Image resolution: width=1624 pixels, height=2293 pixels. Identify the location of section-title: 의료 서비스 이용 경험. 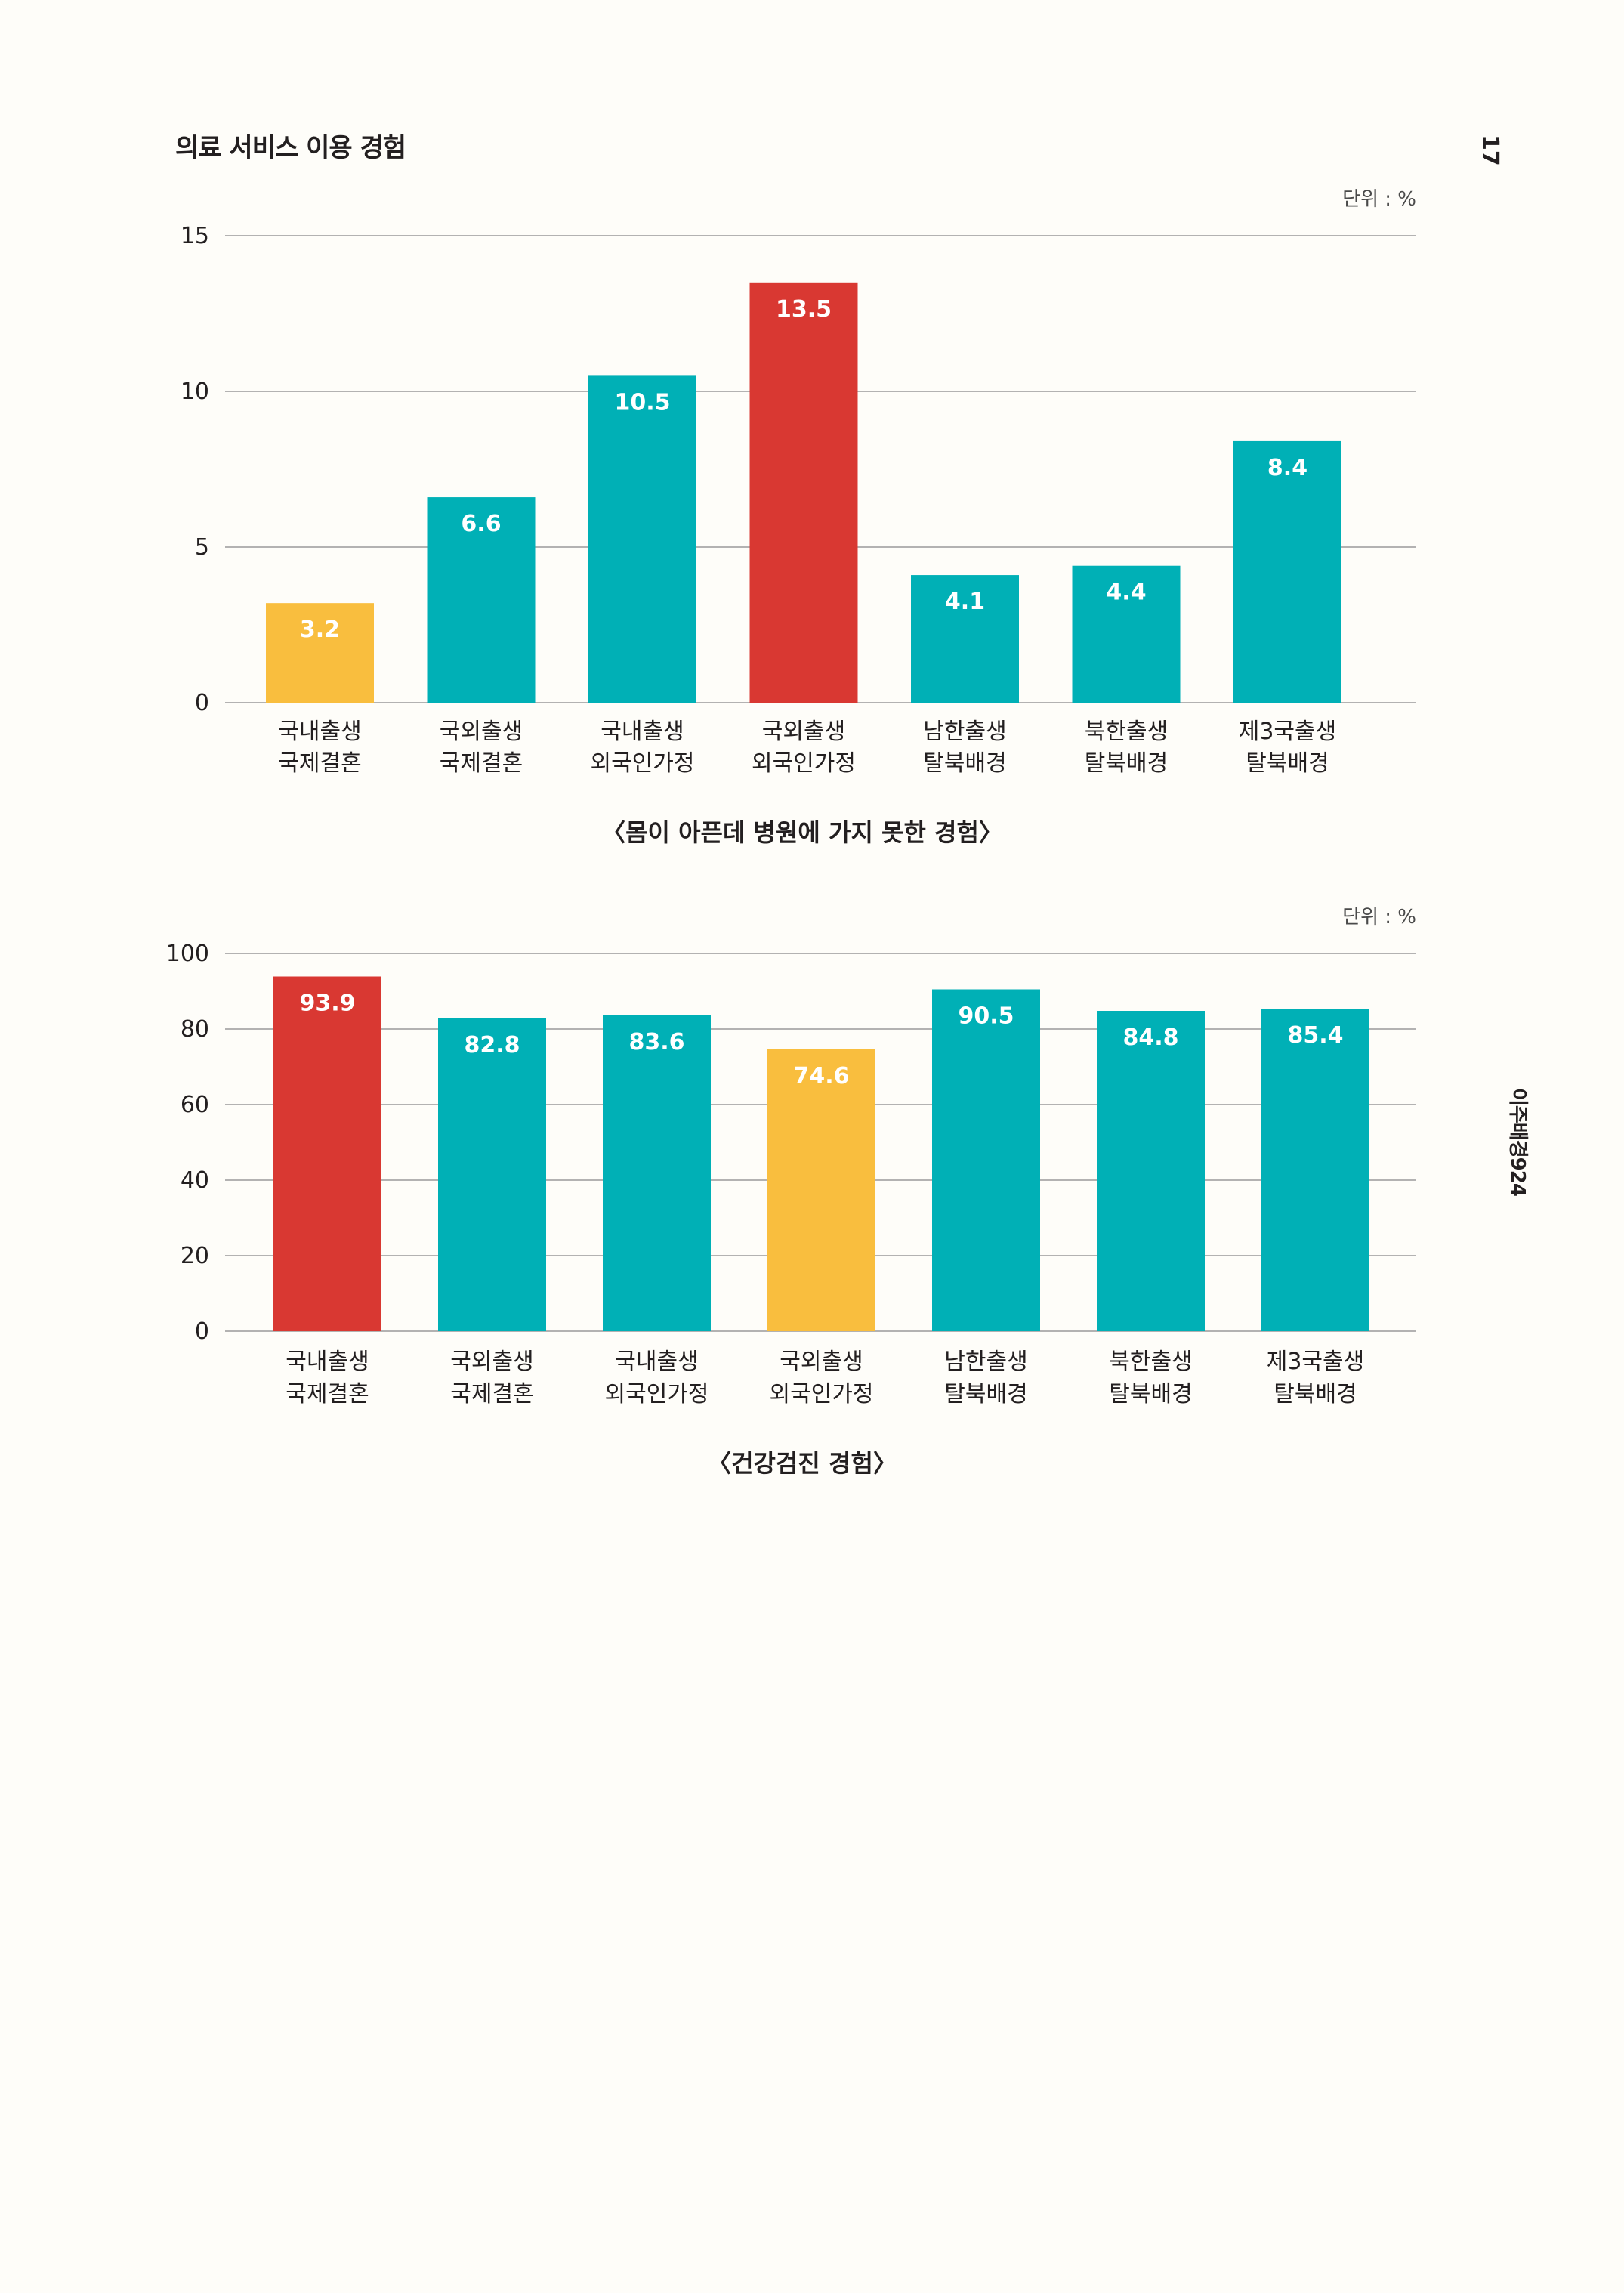
(290, 148).